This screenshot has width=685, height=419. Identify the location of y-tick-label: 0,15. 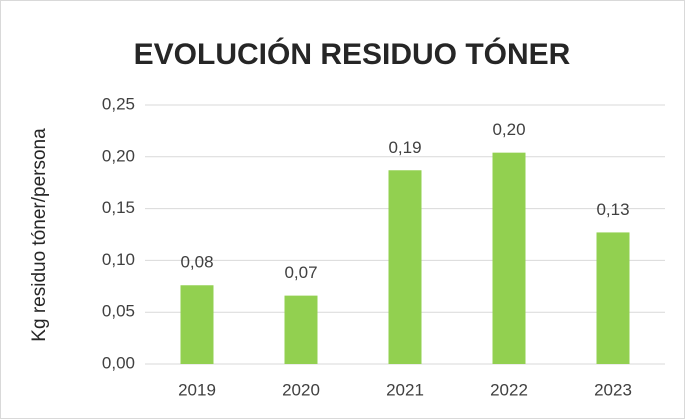
(118, 207).